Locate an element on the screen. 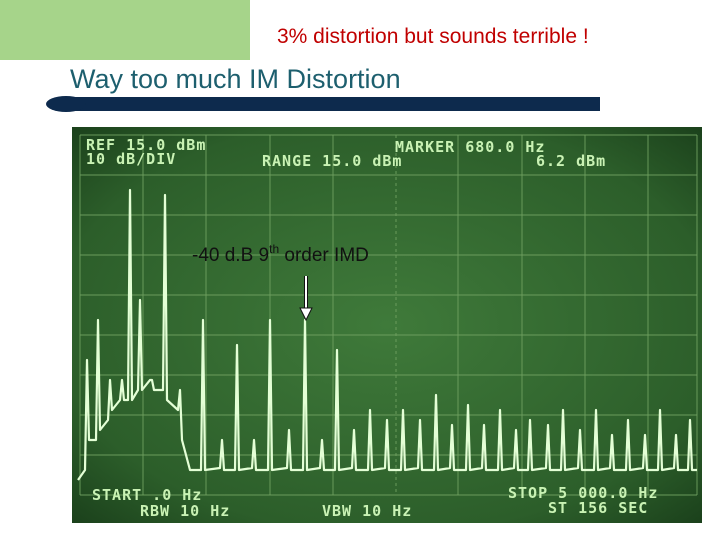 The image size is (720, 540). screen-label: MARKER 680.0 Hz is located at coordinates (470, 147).